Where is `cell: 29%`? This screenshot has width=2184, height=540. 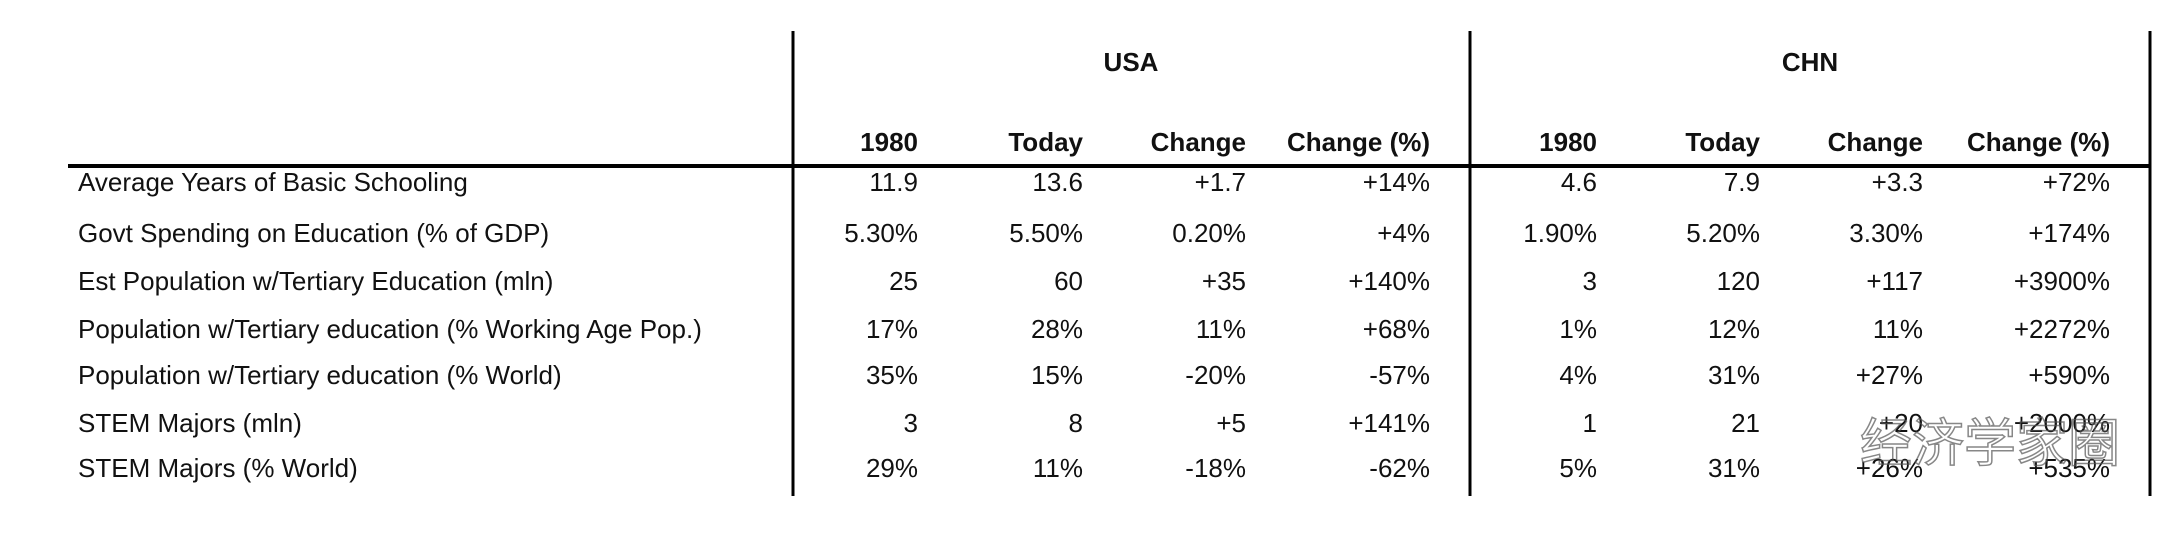 cell: 29% is located at coordinates (892, 468).